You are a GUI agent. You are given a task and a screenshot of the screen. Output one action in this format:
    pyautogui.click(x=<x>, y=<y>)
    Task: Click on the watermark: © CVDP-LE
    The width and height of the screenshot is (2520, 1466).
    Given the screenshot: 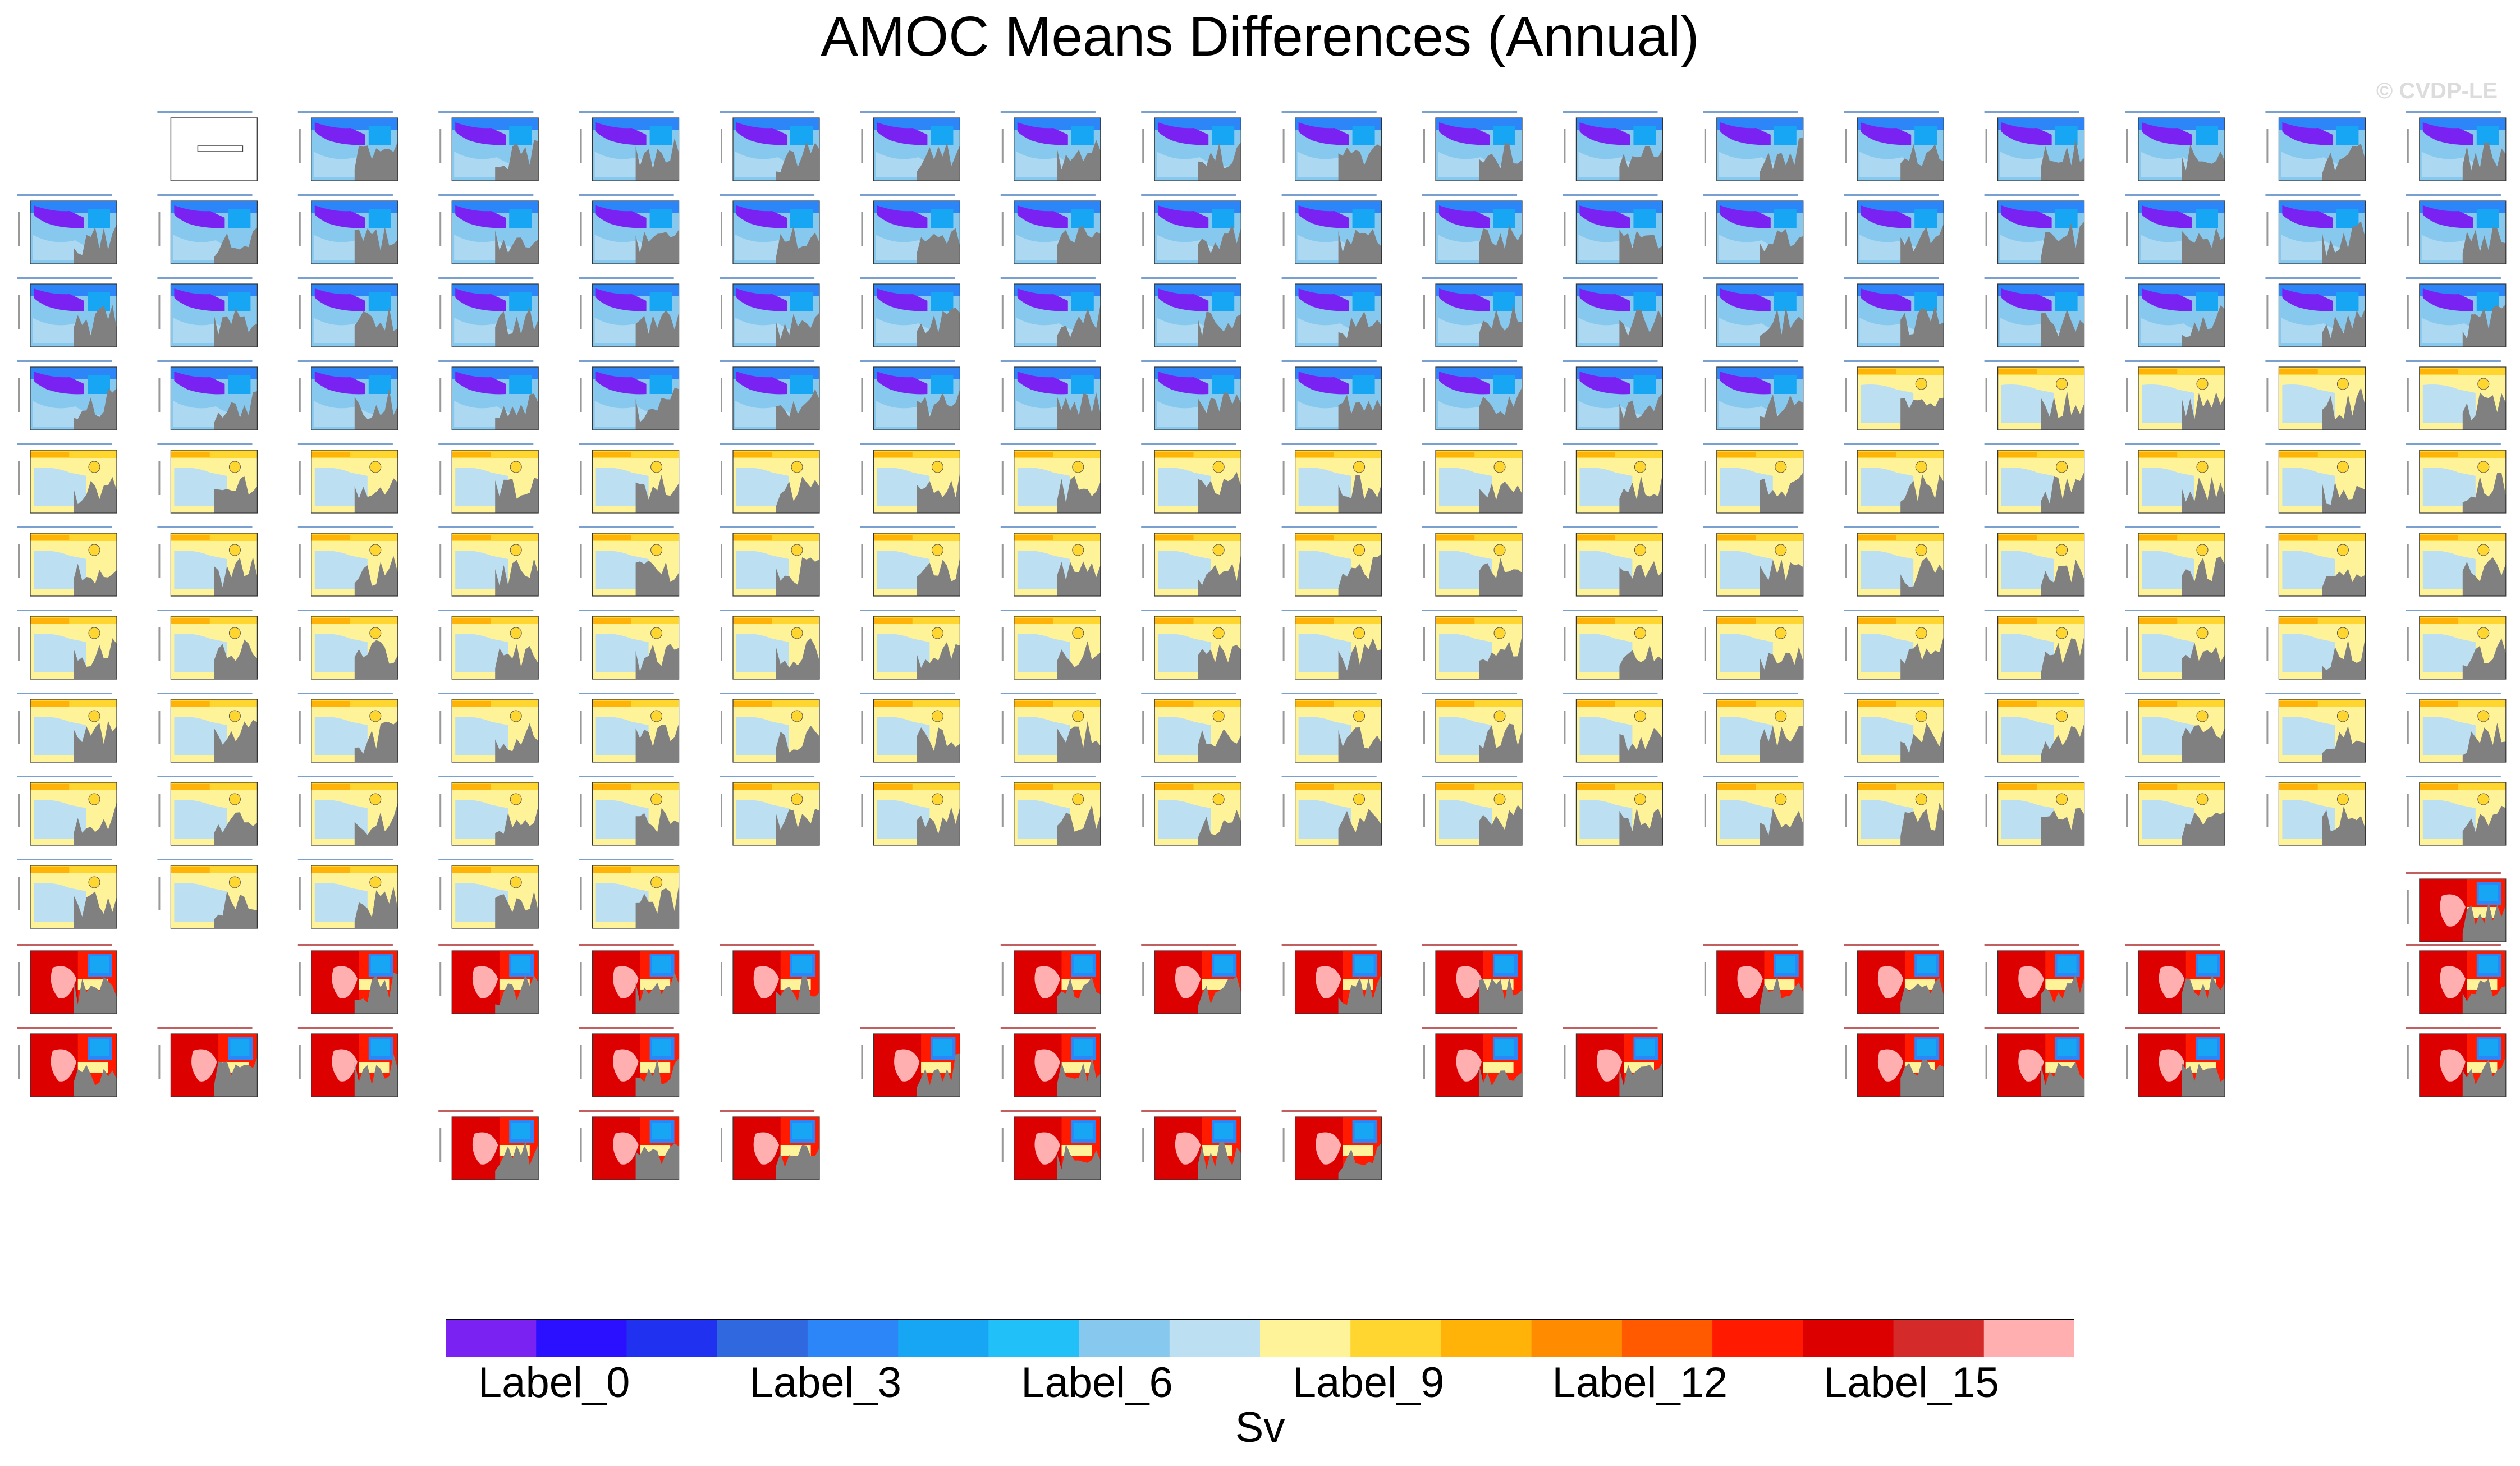 What is the action you would take?
    pyautogui.click(x=2437, y=91)
    